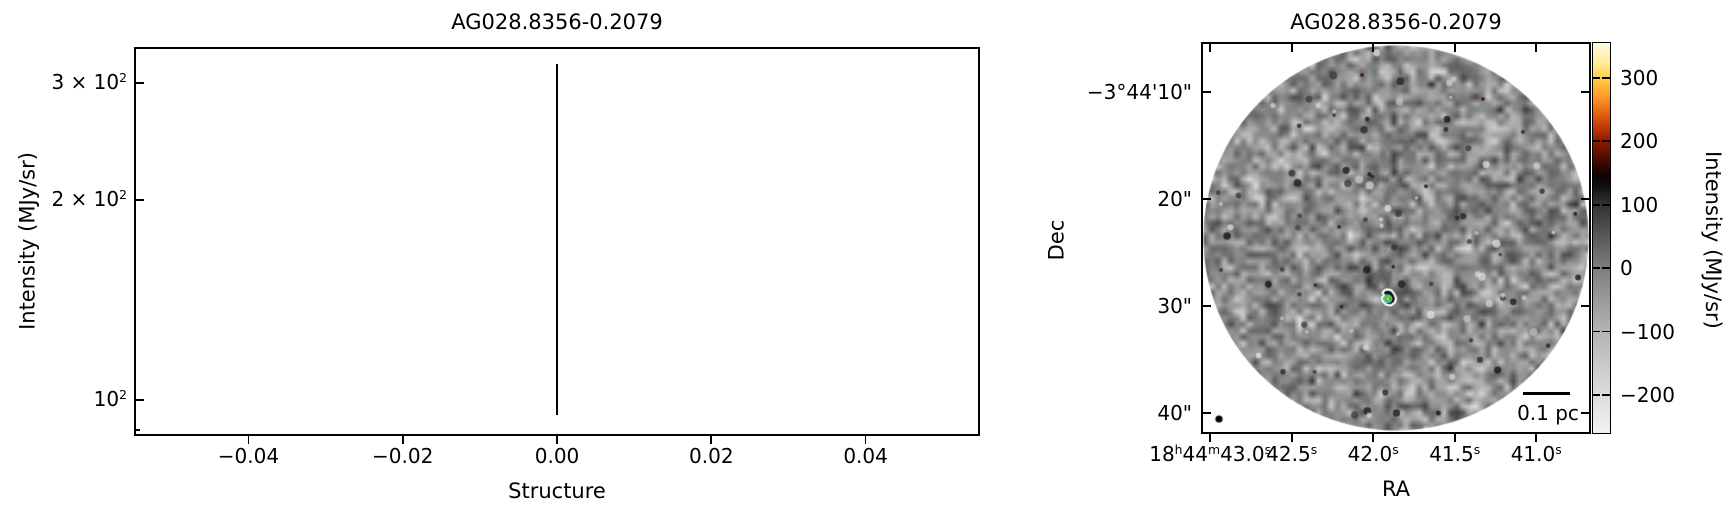  What do you see at coordinates (1647, 331) in the screenshot?
I see `colorbar-tick-label: −100` at bounding box center [1647, 331].